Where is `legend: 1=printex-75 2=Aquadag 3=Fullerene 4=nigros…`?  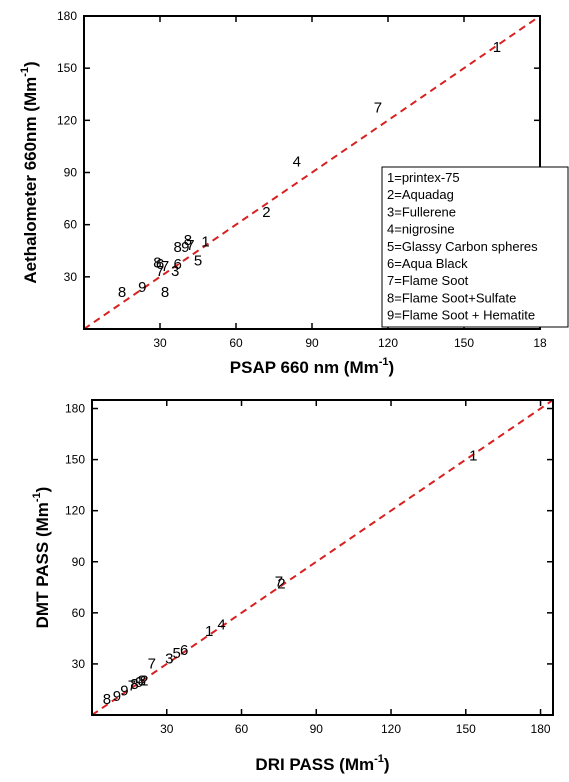 legend: 1=printex-75 2=Aquadag 3=Fullerene 4=nigros… is located at coordinates (475, 247).